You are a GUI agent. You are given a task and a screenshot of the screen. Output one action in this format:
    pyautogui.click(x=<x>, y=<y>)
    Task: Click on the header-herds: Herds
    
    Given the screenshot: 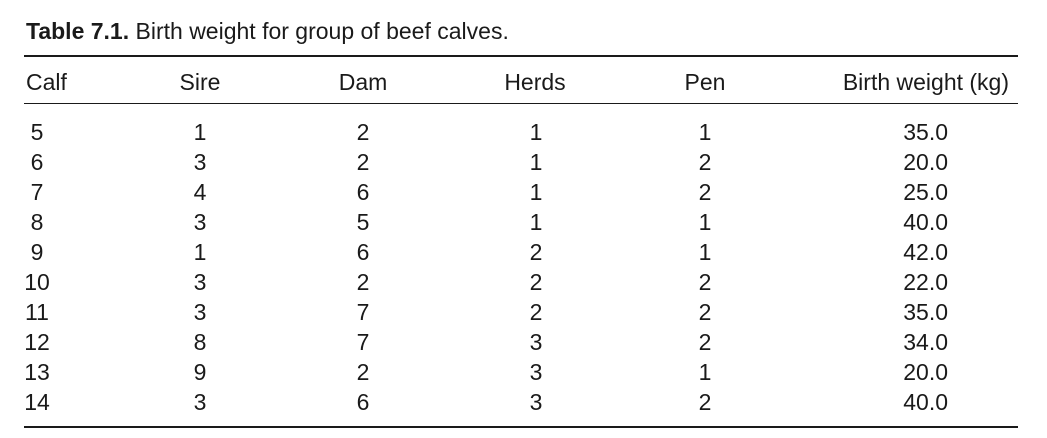 What is the action you would take?
    pyautogui.click(x=535, y=82)
    